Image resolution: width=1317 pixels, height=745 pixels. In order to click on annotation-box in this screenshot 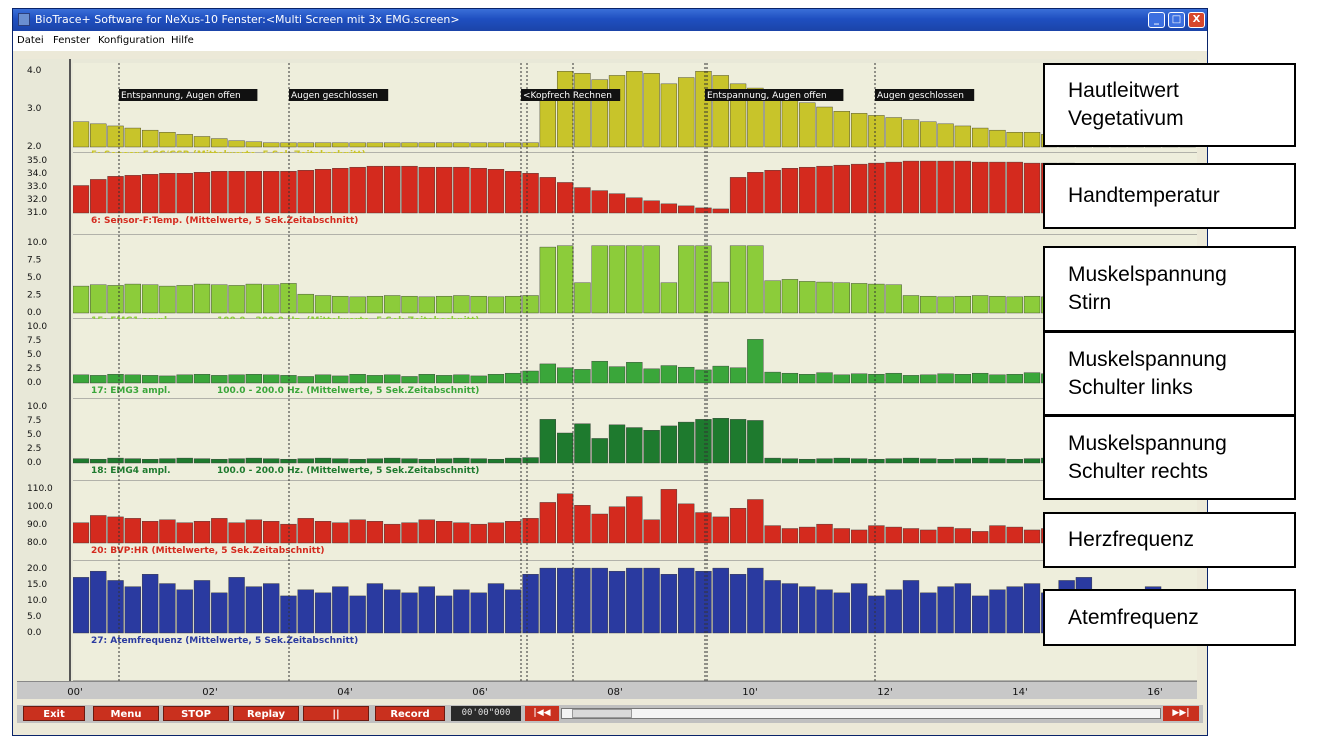, I will do `click(774, 95)`.